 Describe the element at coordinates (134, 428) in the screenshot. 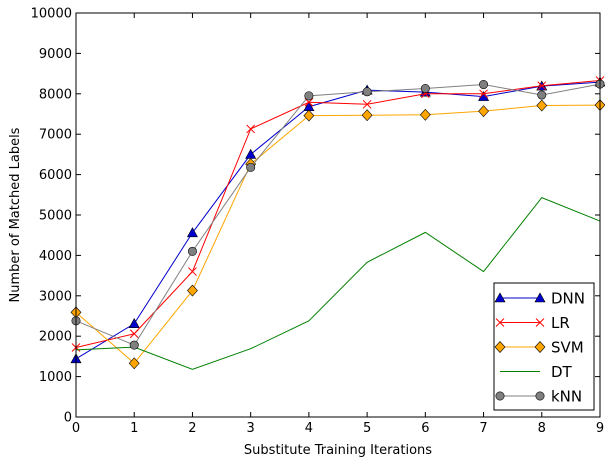

I see `x-tick-label: 1` at that location.